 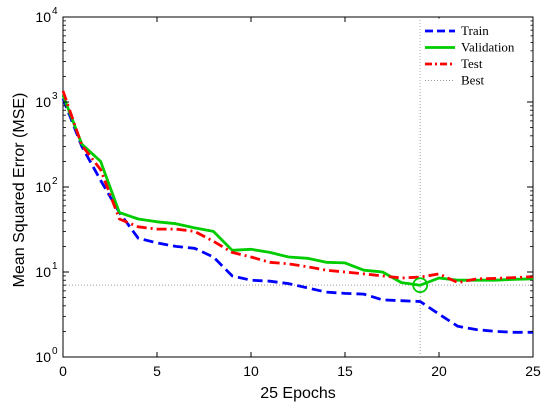 I want to click on x-tick-label: 5, so click(x=157, y=371).